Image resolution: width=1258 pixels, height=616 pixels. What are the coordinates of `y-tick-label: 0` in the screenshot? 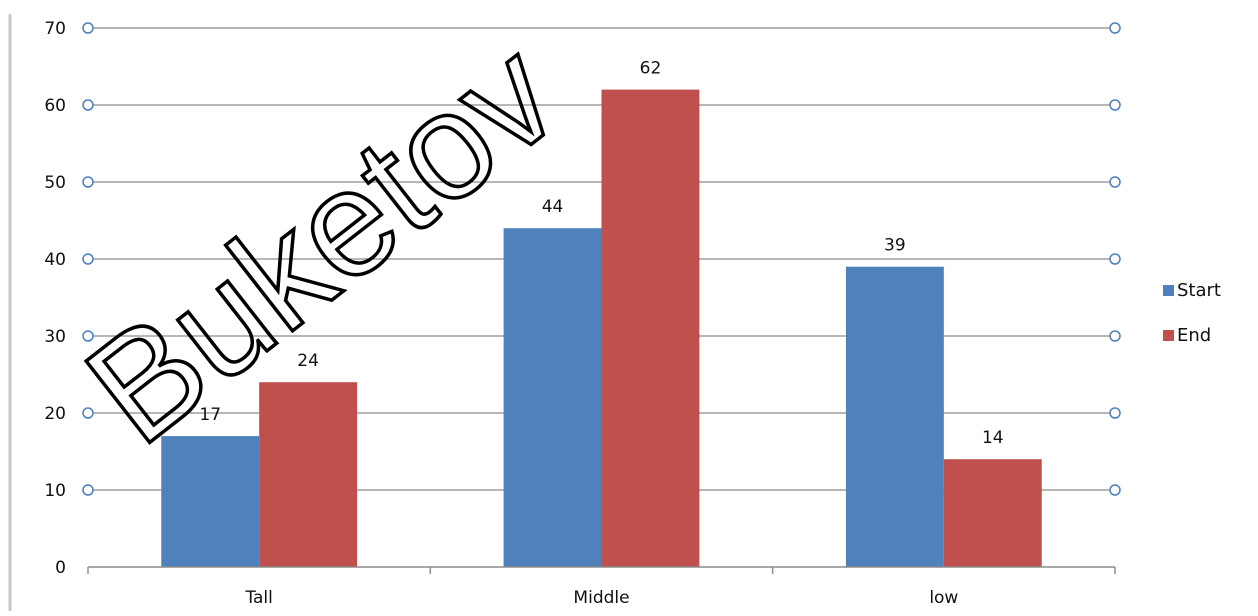 It's located at (60, 568).